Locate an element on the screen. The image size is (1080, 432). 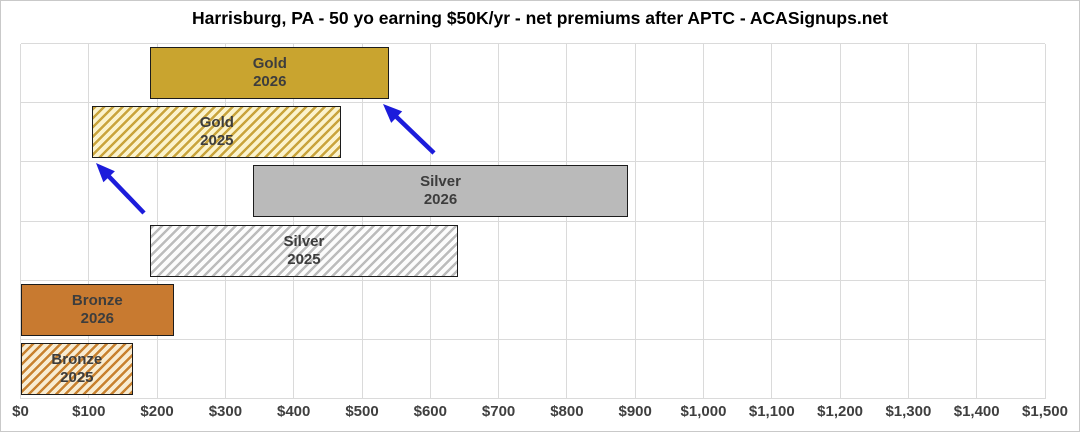
bar-bronze-2025: Bronze 2025 is located at coordinates (77, 368).